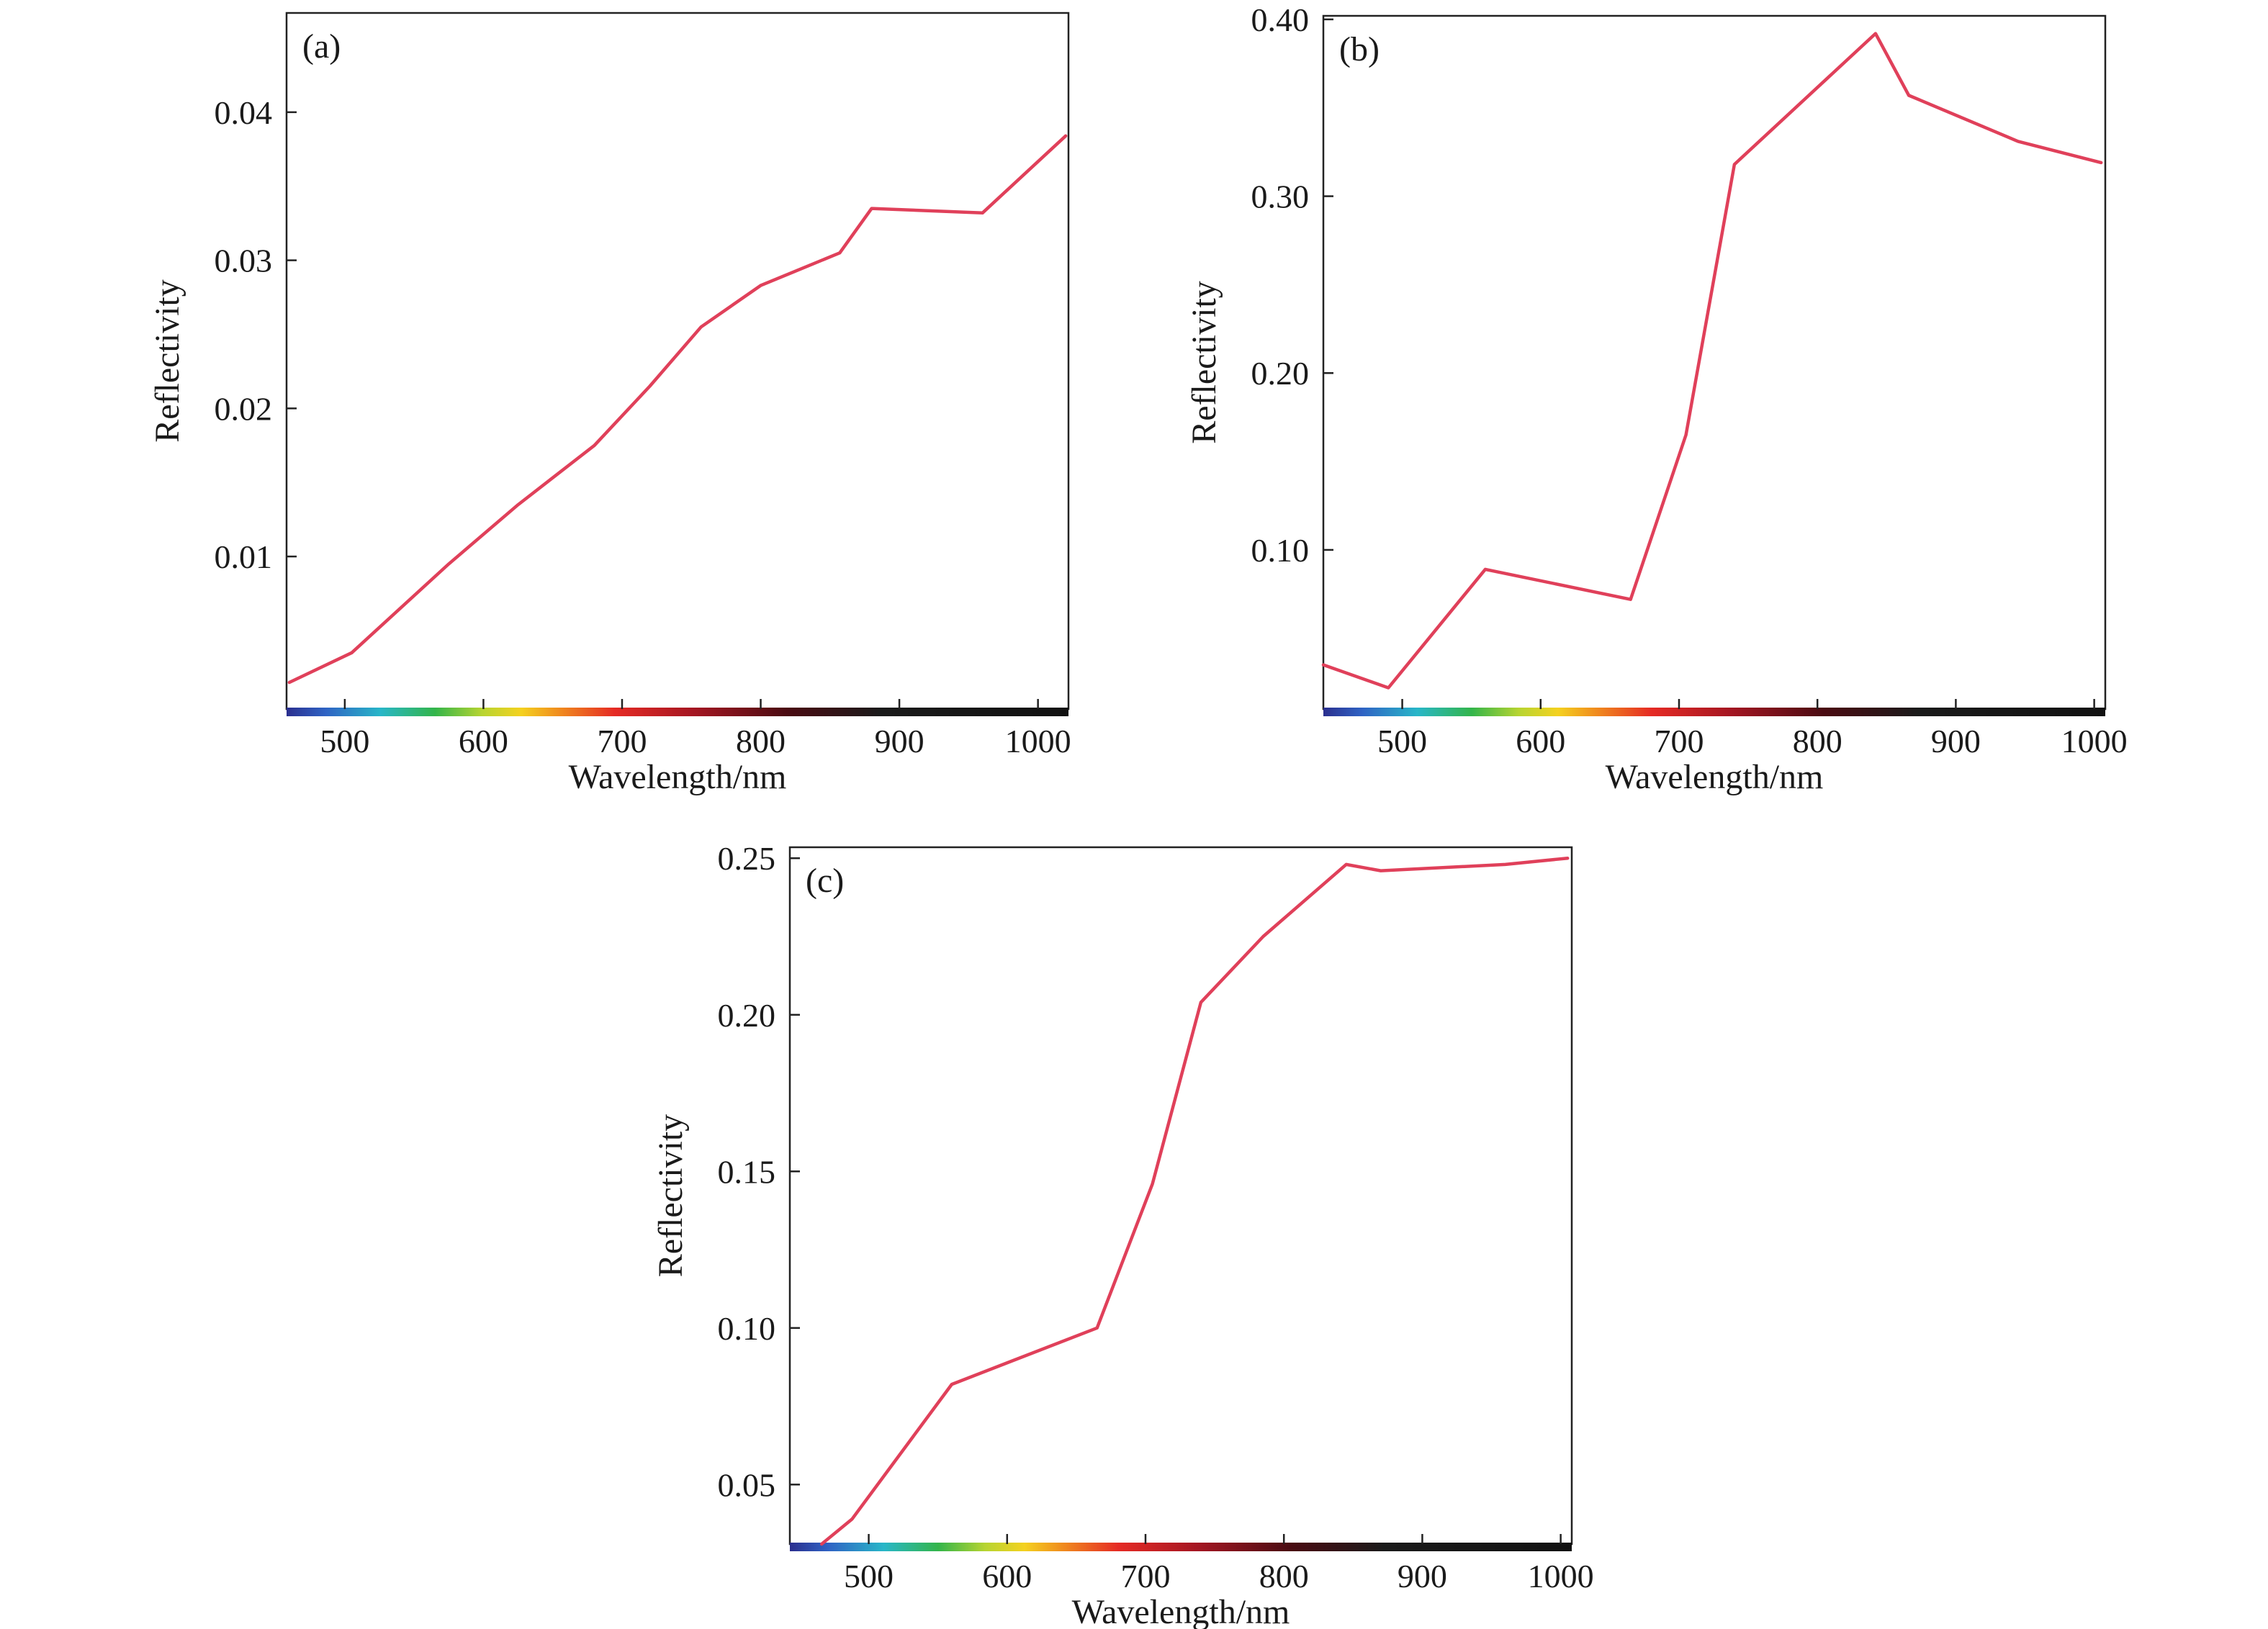 This screenshot has height=1629, width=2268. Describe the element at coordinates (747, 1484) in the screenshot. I see `y-tick-label-c: 0.05` at that location.